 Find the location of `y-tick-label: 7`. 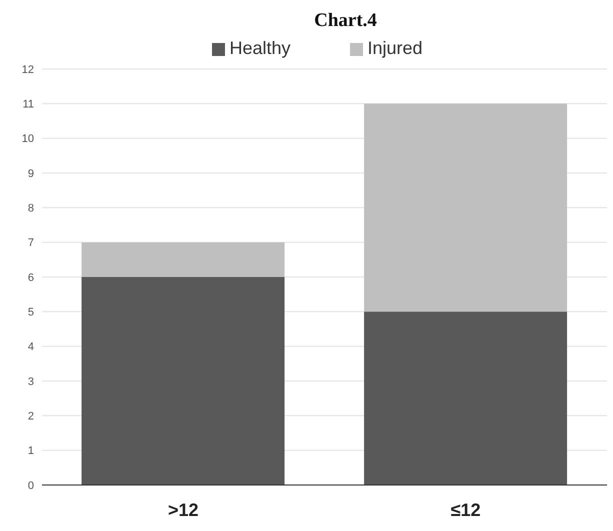

y-tick-label: 7 is located at coordinates (31, 243).